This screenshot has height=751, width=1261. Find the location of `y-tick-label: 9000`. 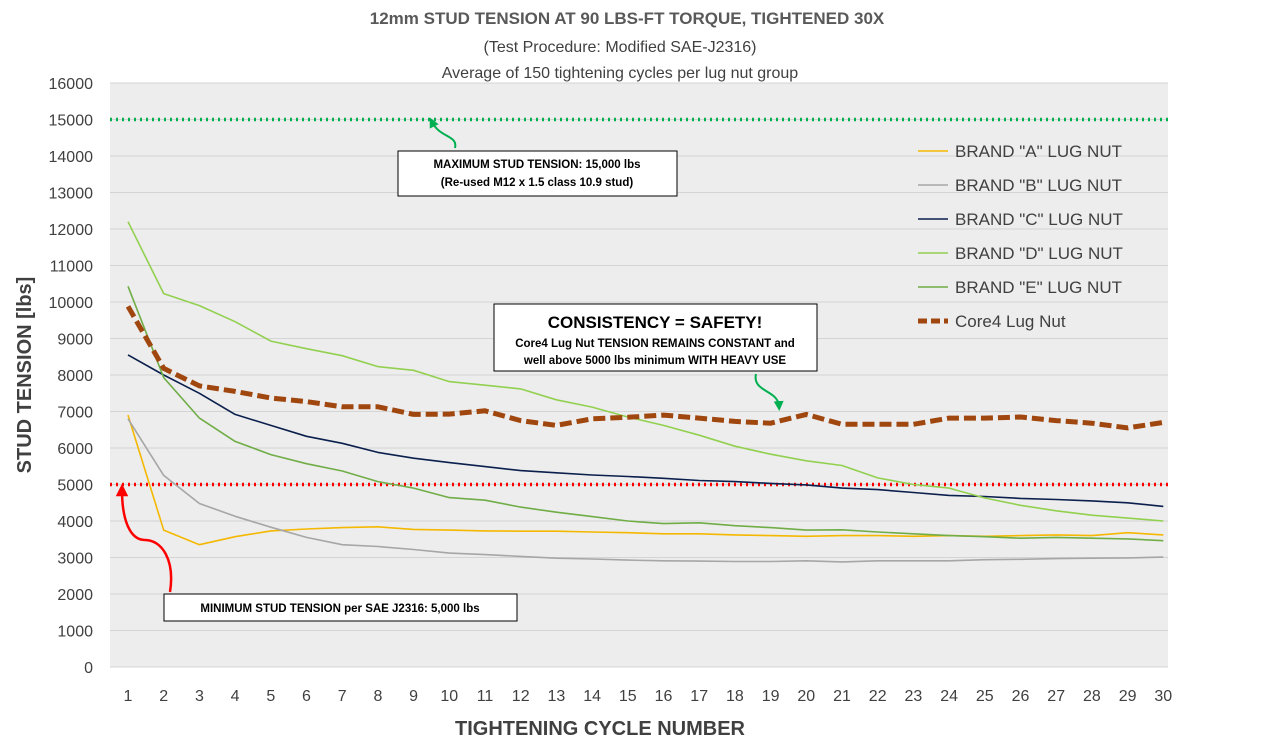

y-tick-label: 9000 is located at coordinates (75, 340).